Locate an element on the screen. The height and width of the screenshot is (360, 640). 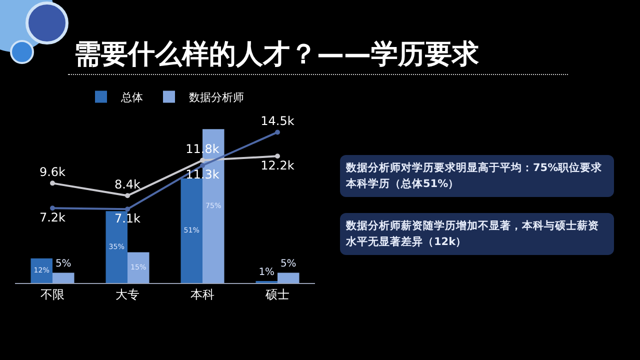
data-label: 12% is located at coordinates (42, 269).